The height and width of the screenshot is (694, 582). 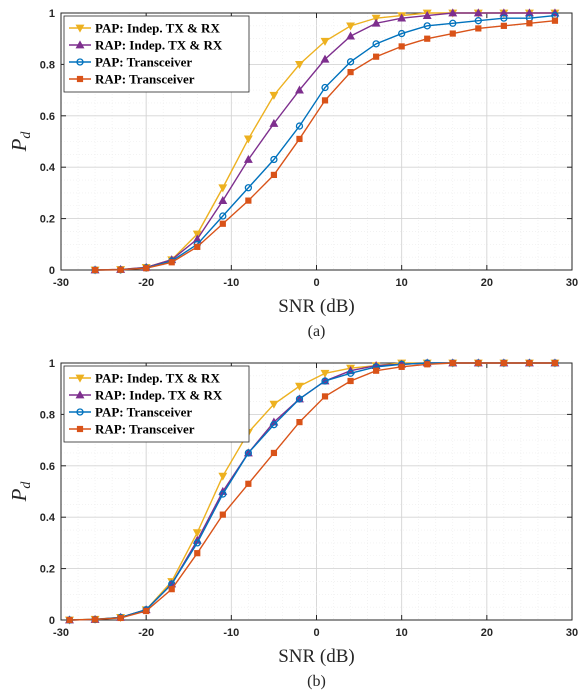 What do you see at coordinates (159, 395) in the screenshot?
I see `legend-label: RAP: Indep. TX & RX` at bounding box center [159, 395].